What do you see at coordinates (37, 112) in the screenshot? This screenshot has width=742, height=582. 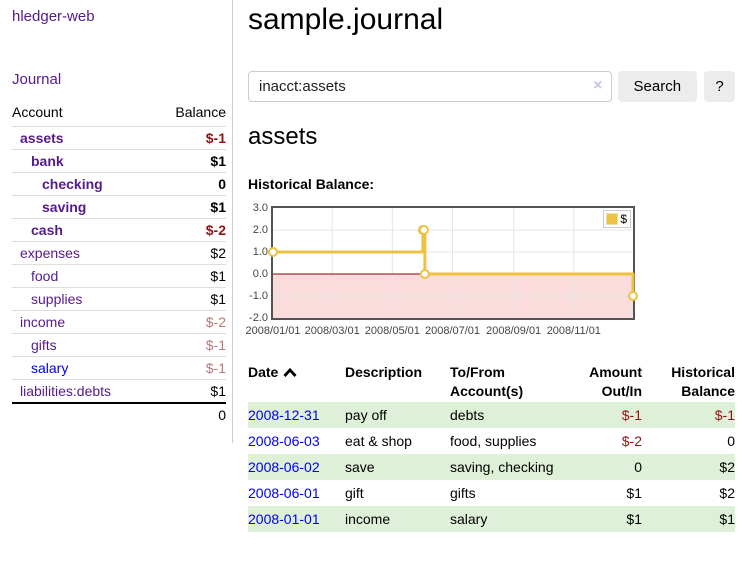 I see `accounts-header-account: Account` at bounding box center [37, 112].